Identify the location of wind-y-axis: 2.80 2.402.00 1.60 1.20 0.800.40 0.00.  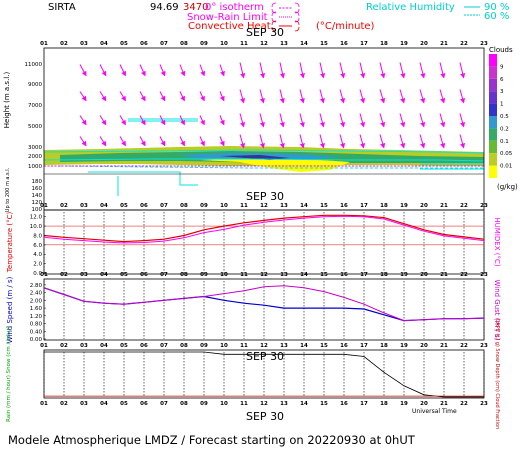
(38, 313).